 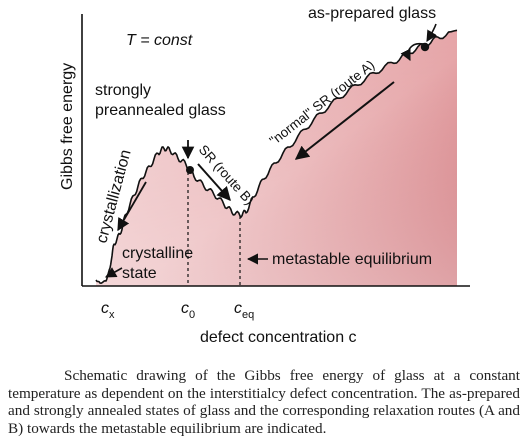 What do you see at coordinates (244, 310) in the screenshot?
I see `tick-label-ceq: ceq` at bounding box center [244, 310].